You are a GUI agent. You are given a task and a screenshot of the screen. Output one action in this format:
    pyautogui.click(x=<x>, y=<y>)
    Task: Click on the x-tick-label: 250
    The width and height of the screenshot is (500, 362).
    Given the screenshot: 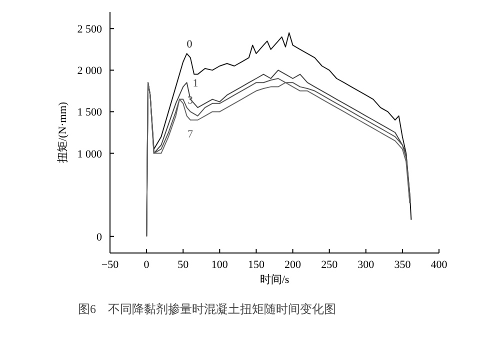 What is the action you would take?
    pyautogui.click(x=329, y=265)
    